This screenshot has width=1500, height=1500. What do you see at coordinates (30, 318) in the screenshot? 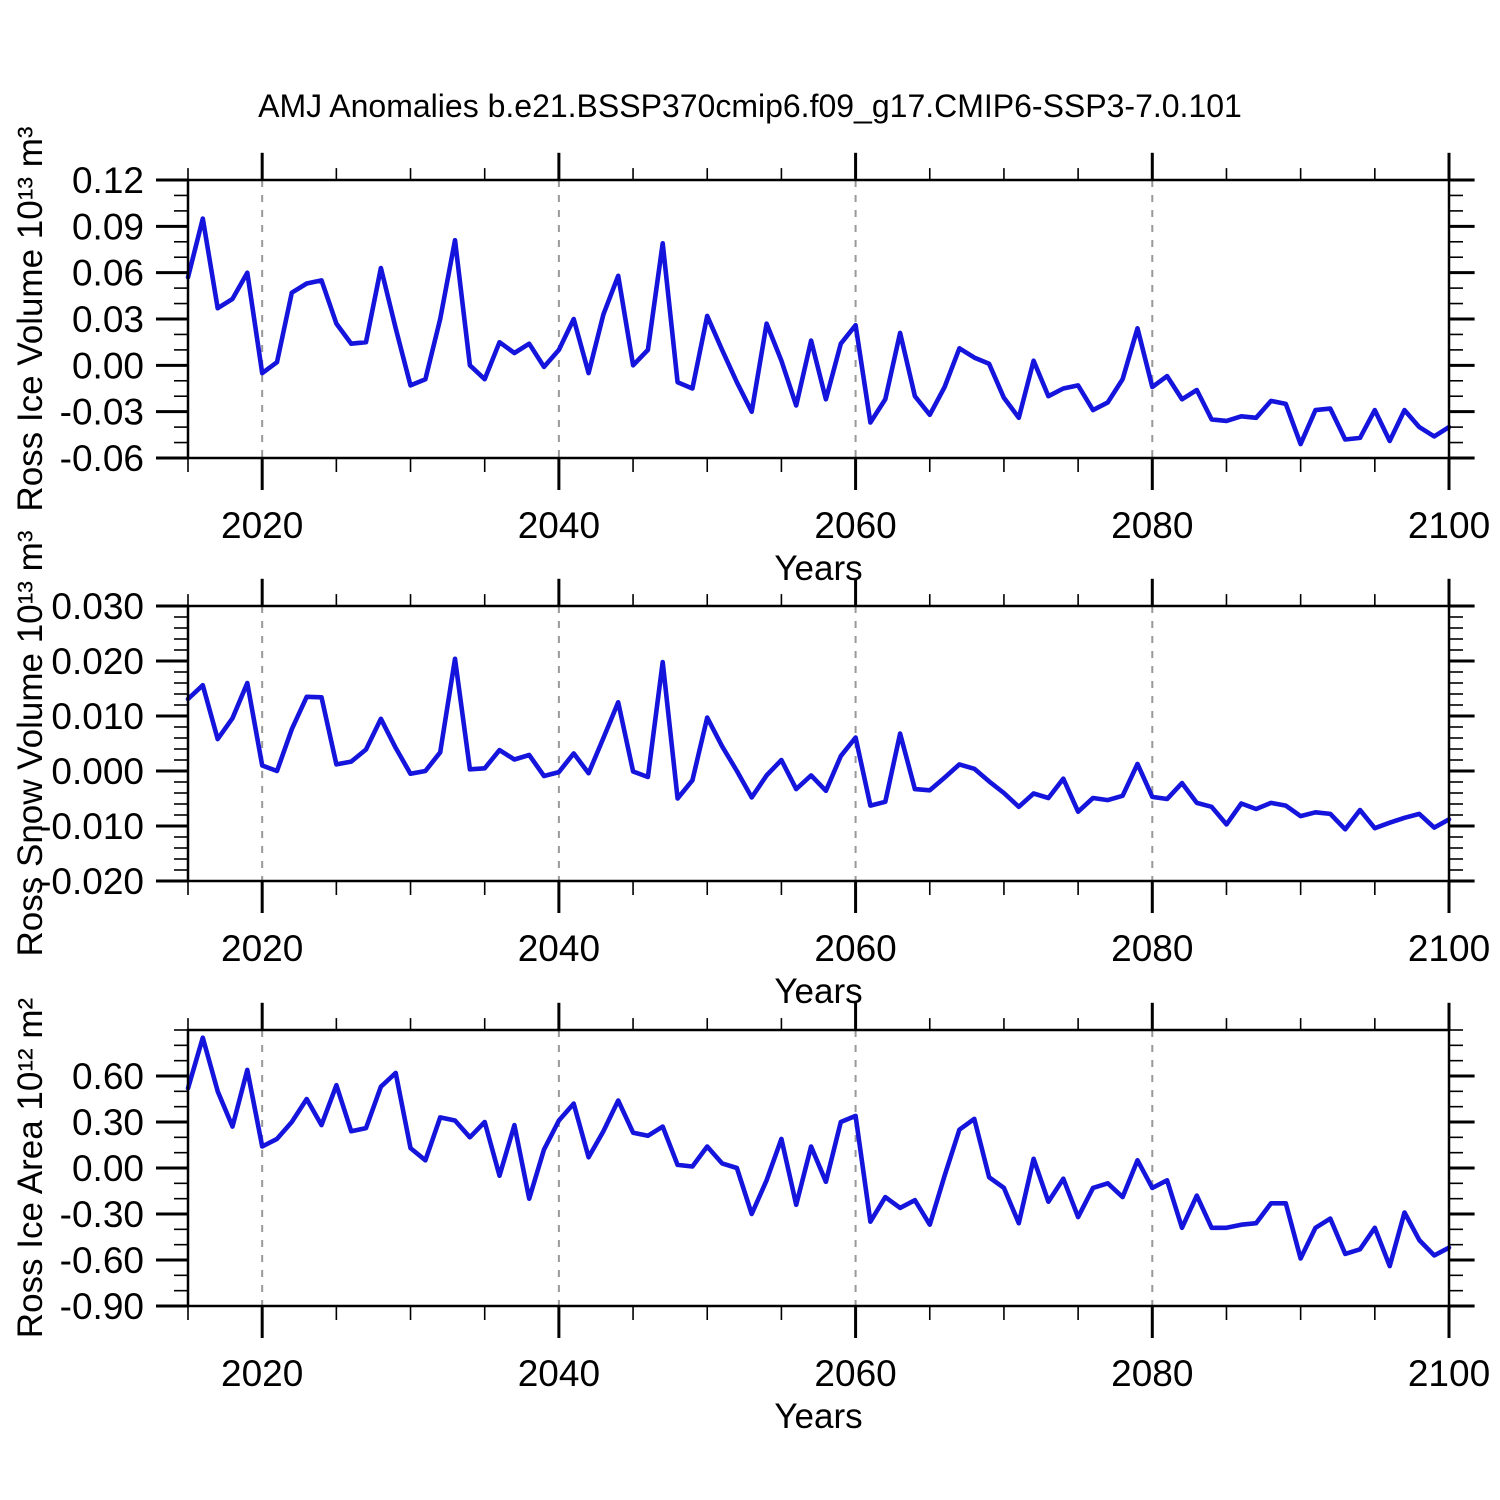
I see `y-axis-title: Ross Ice Volume 10¹³ m³` at bounding box center [30, 318].